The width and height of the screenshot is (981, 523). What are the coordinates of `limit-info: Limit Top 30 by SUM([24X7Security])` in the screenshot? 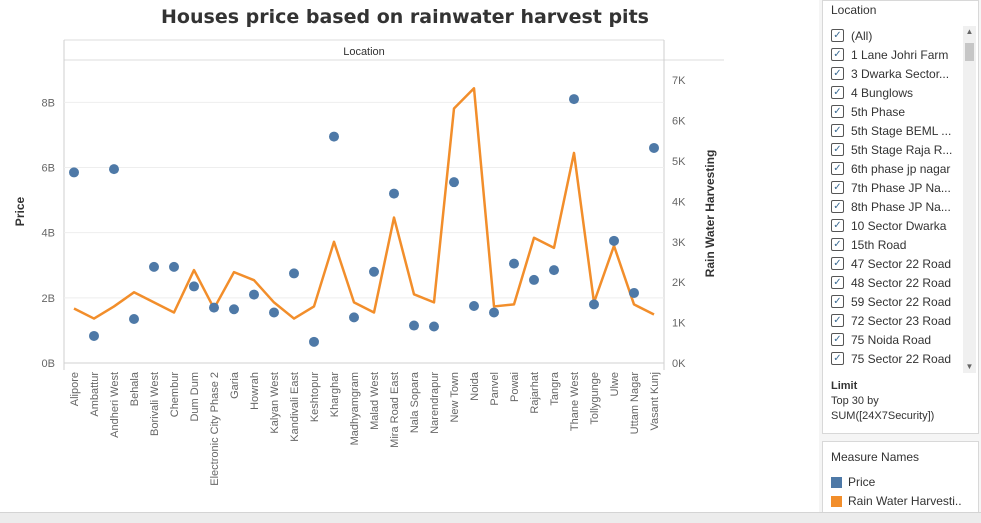 It's located at (882, 401).